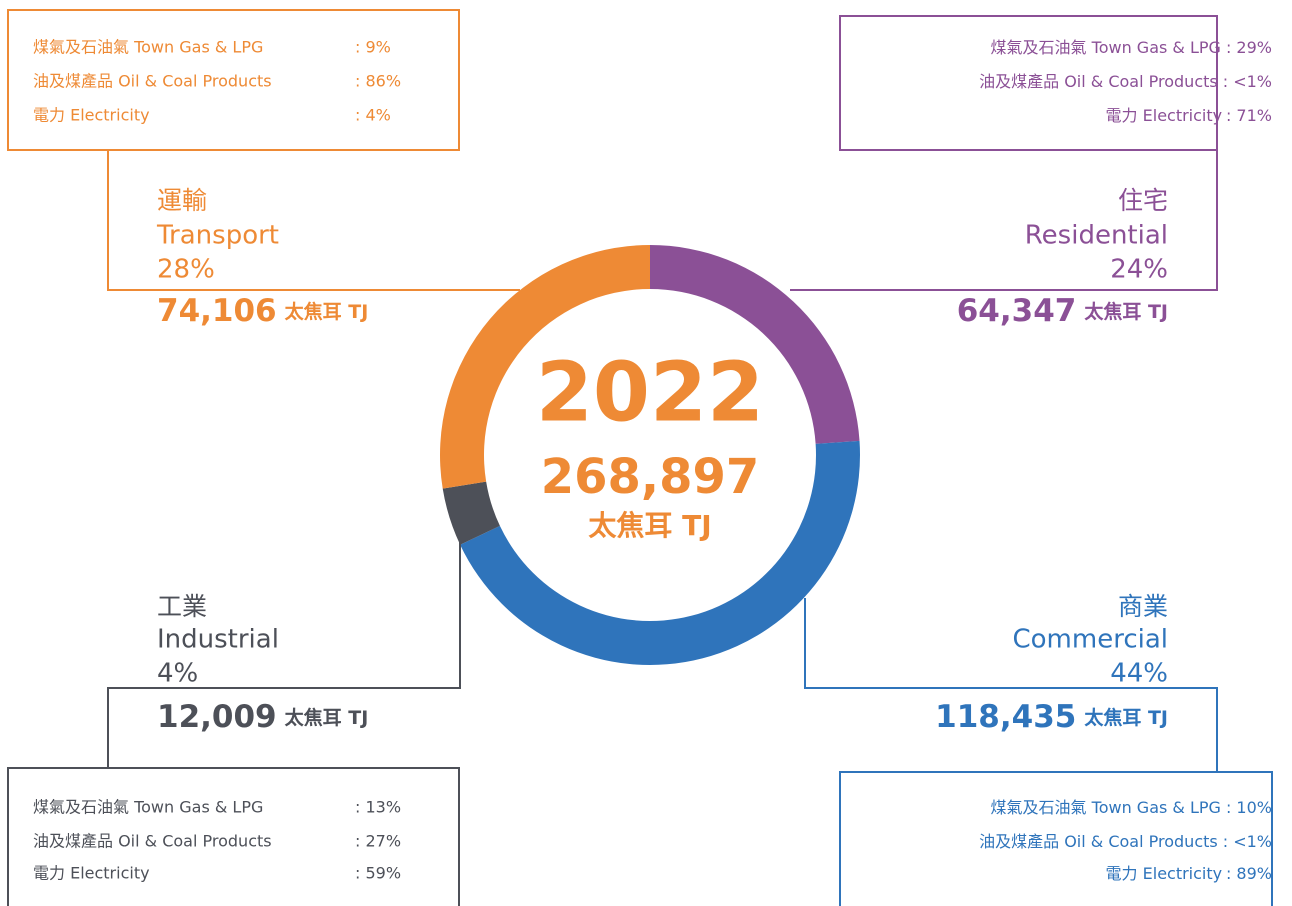  I want to click on breakdown-row: 電力 Electricity: 71%, so click(1189, 115).